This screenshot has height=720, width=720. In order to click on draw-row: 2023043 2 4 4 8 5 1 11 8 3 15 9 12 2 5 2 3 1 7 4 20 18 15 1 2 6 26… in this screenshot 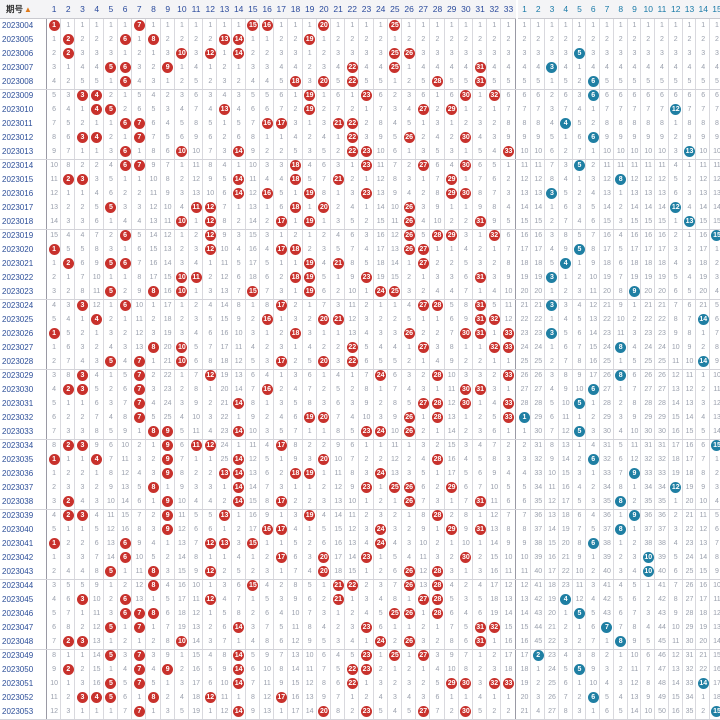, I will do `click(360, 571)`.